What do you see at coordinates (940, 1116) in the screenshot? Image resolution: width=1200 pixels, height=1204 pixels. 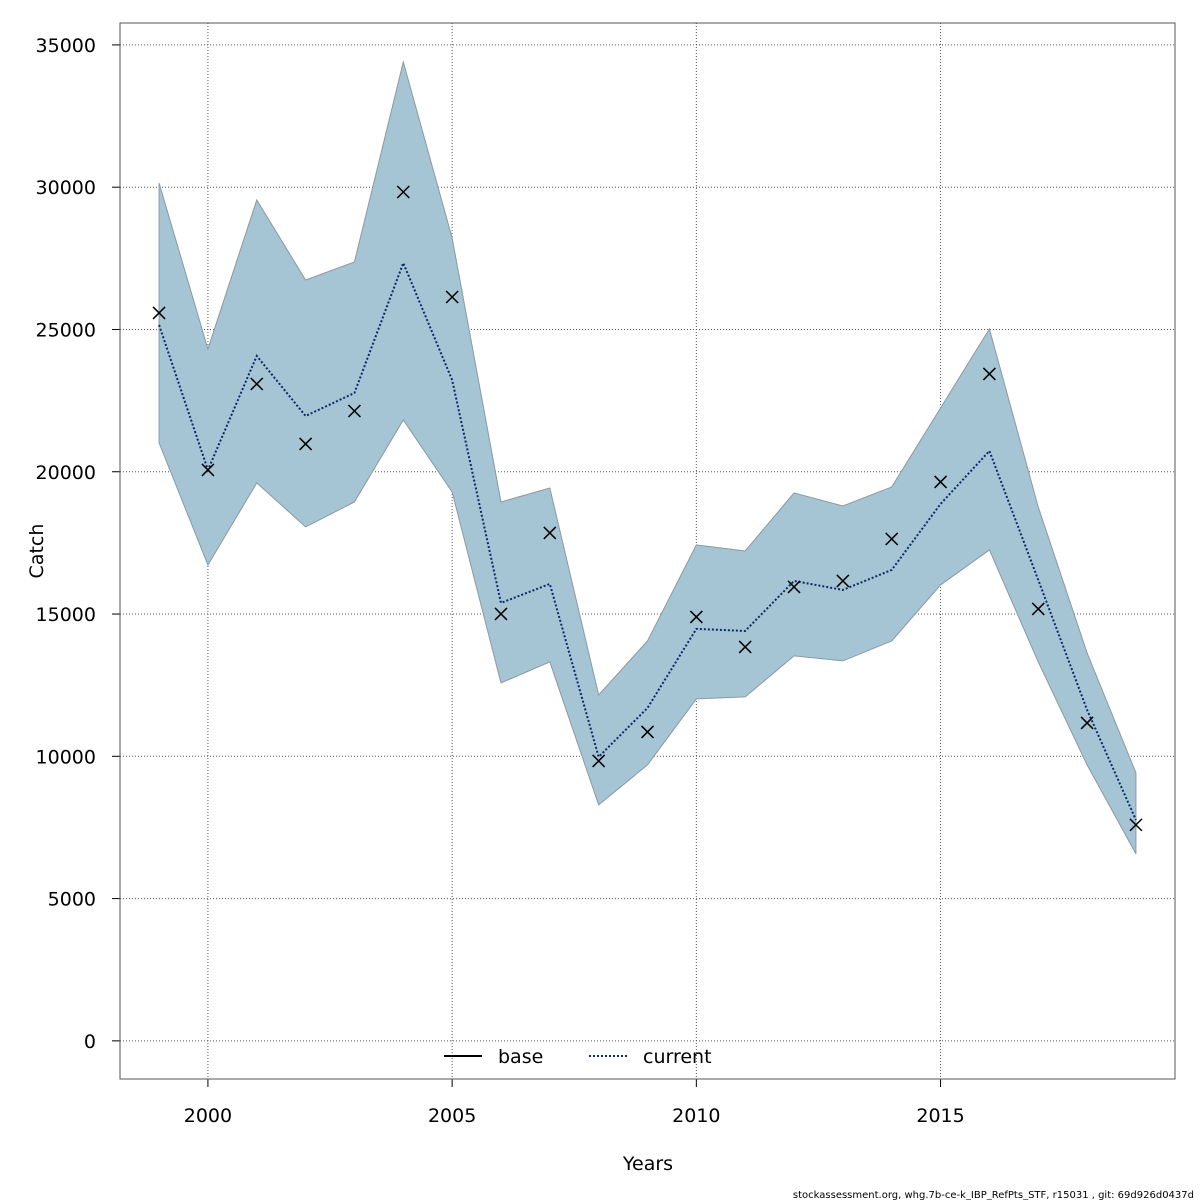 I see `x-tick-label: 2015` at bounding box center [940, 1116].